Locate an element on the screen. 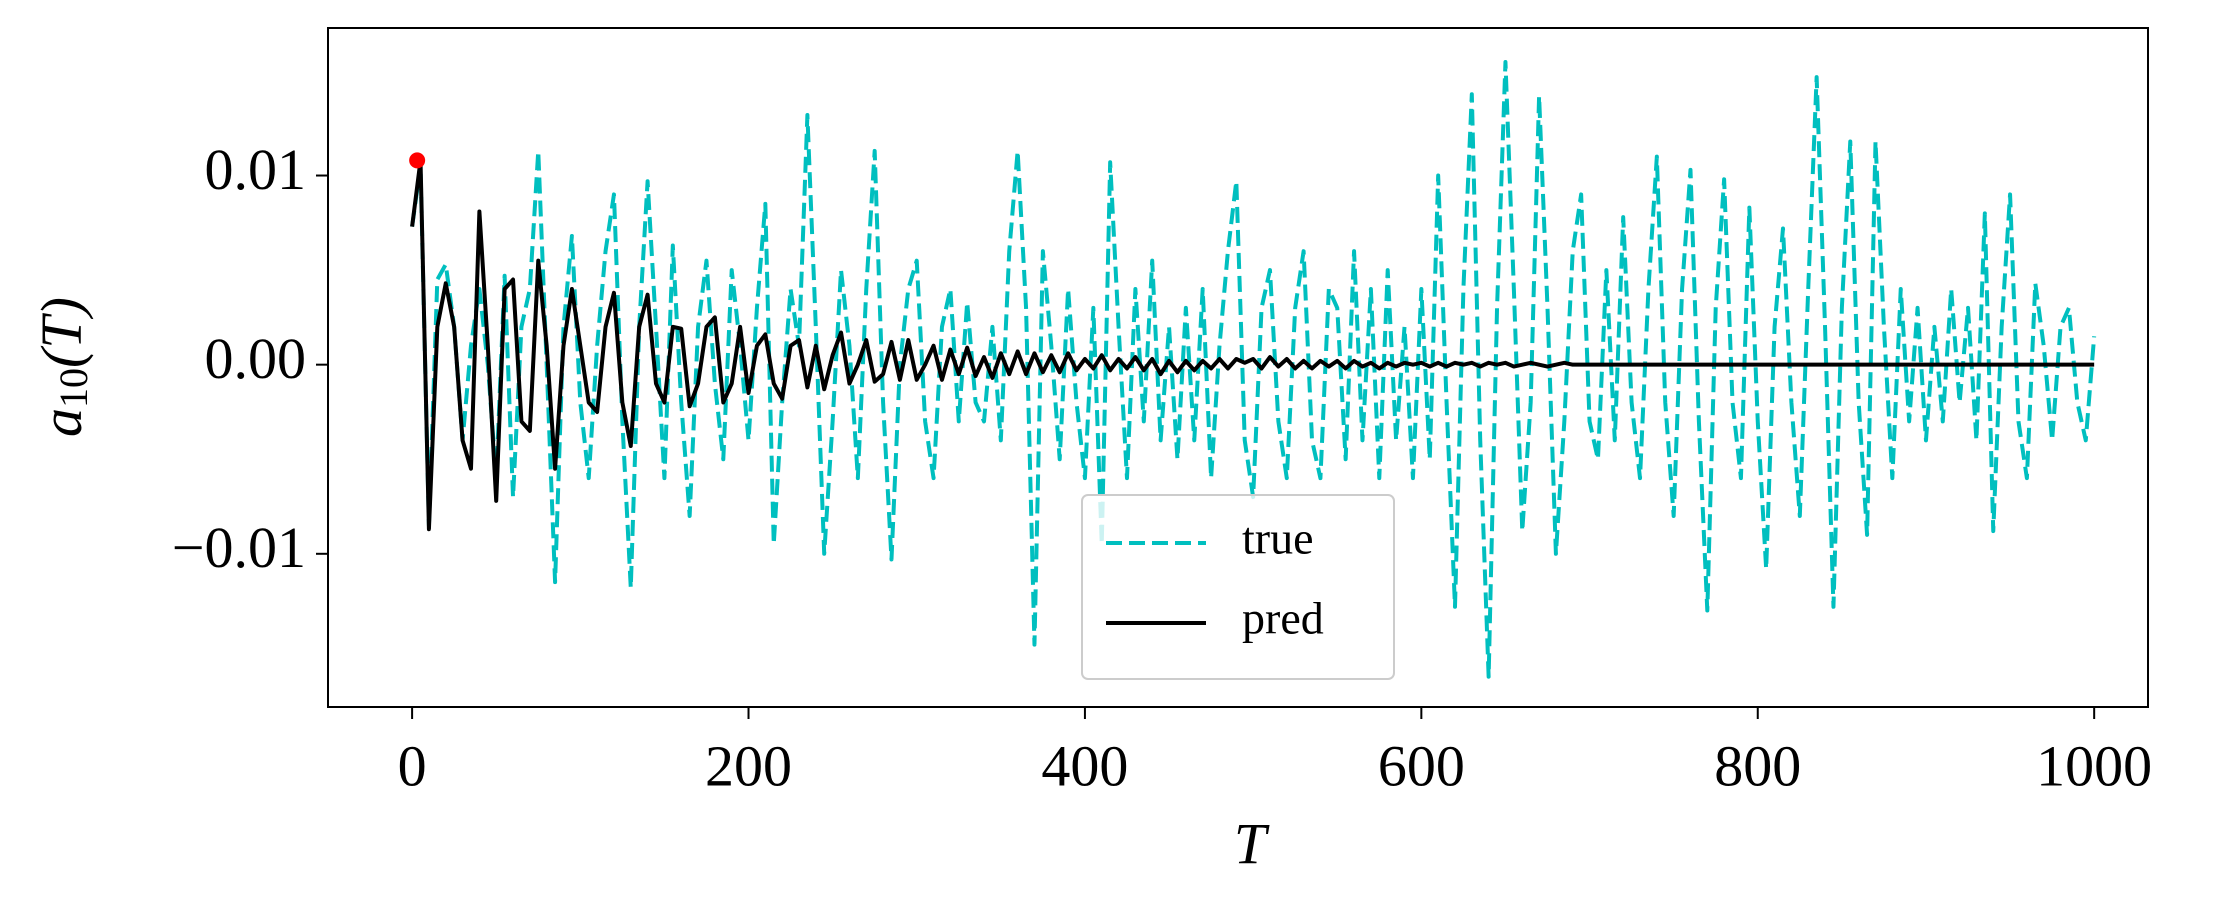 This screenshot has width=2217, height=922. marker is located at coordinates (417, 160).